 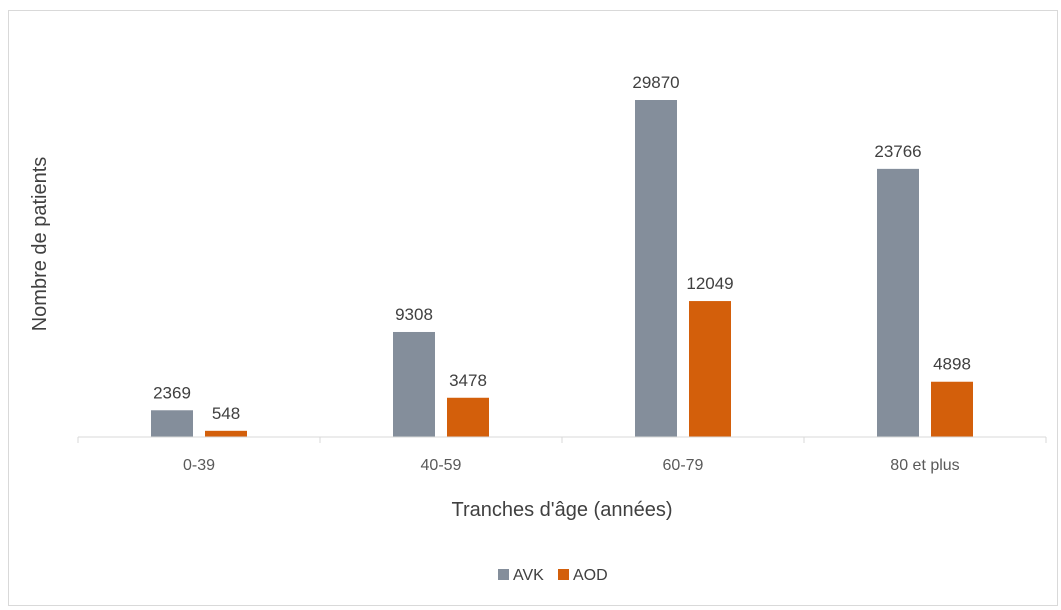 I want to click on legend-label: AOD, so click(x=590, y=575).